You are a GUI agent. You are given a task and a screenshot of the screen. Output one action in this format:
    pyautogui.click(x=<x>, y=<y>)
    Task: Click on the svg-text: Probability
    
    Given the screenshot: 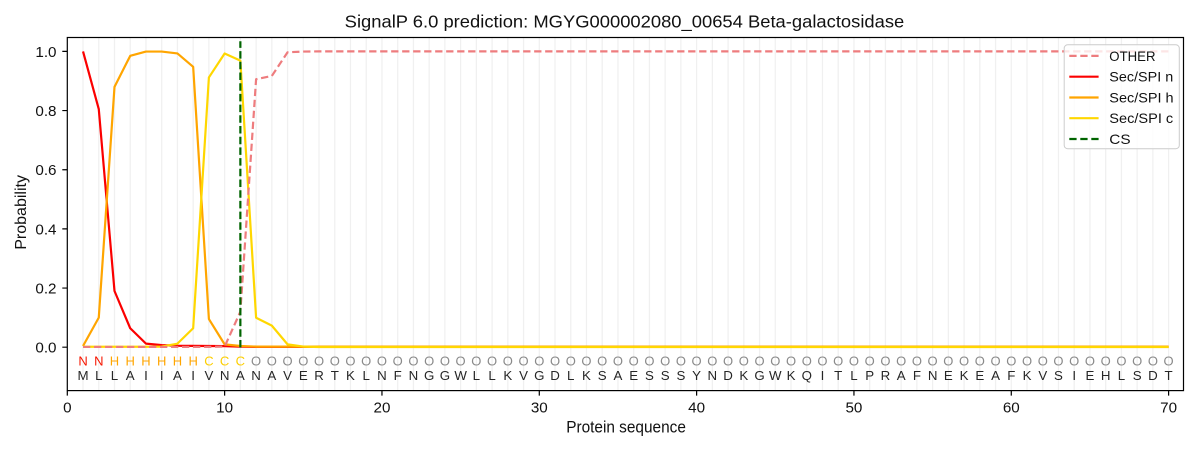 What is the action you would take?
    pyautogui.click(x=21, y=212)
    